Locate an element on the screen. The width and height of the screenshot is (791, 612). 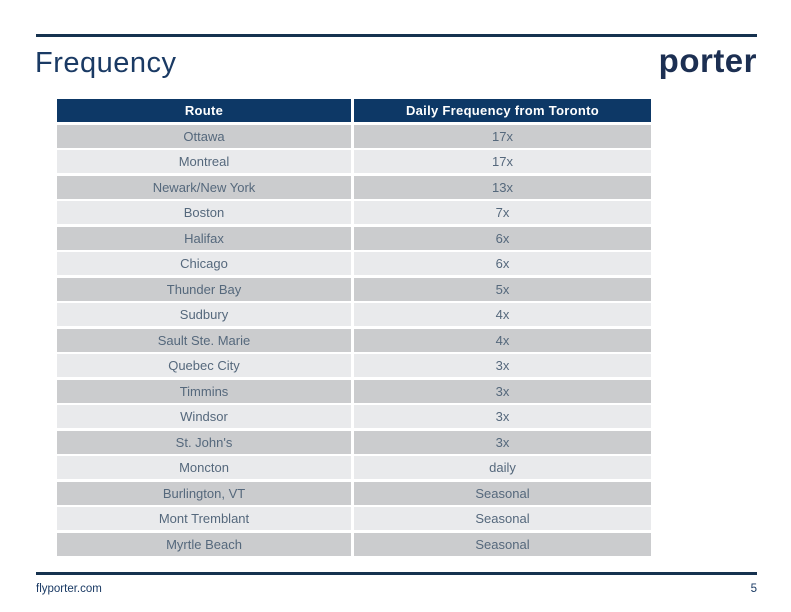
frequency-cell: 13x is located at coordinates (502, 187).